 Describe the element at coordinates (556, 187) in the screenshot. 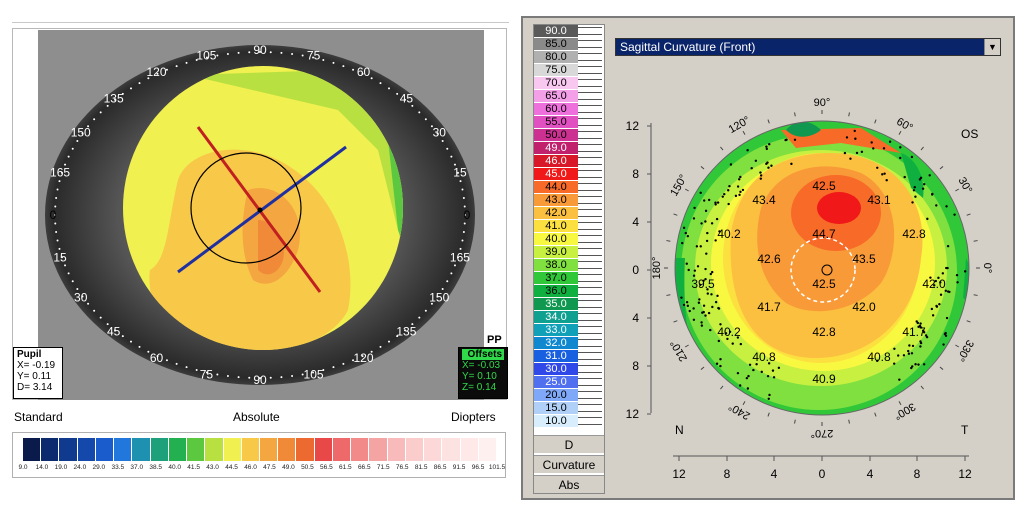

I see `legend-value: 44.0` at that location.